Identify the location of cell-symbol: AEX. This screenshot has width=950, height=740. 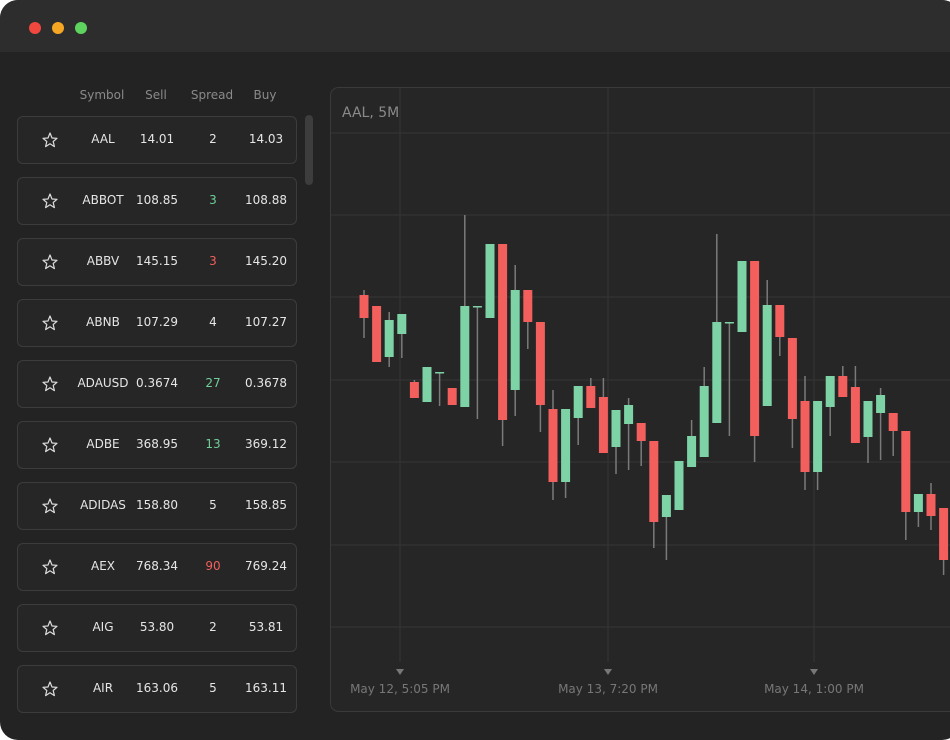
(103, 566).